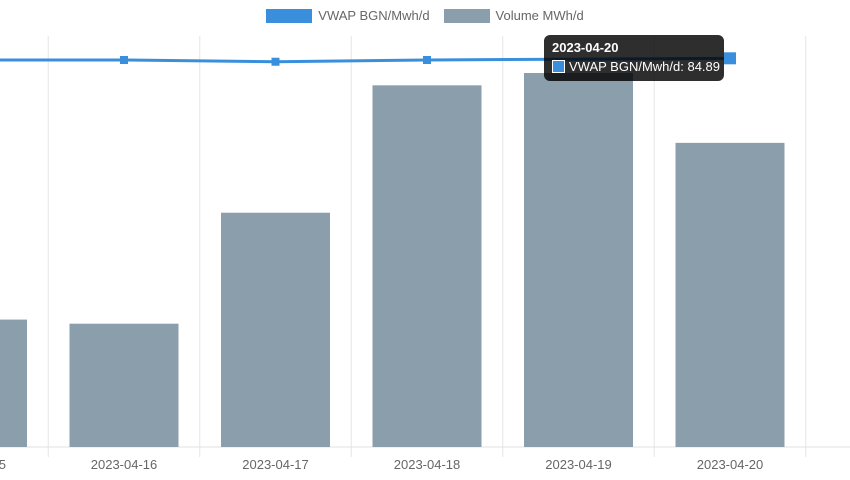 The image size is (850, 480). What do you see at coordinates (585, 47) in the screenshot?
I see `tooltip-title: 2023-04-20` at bounding box center [585, 47].